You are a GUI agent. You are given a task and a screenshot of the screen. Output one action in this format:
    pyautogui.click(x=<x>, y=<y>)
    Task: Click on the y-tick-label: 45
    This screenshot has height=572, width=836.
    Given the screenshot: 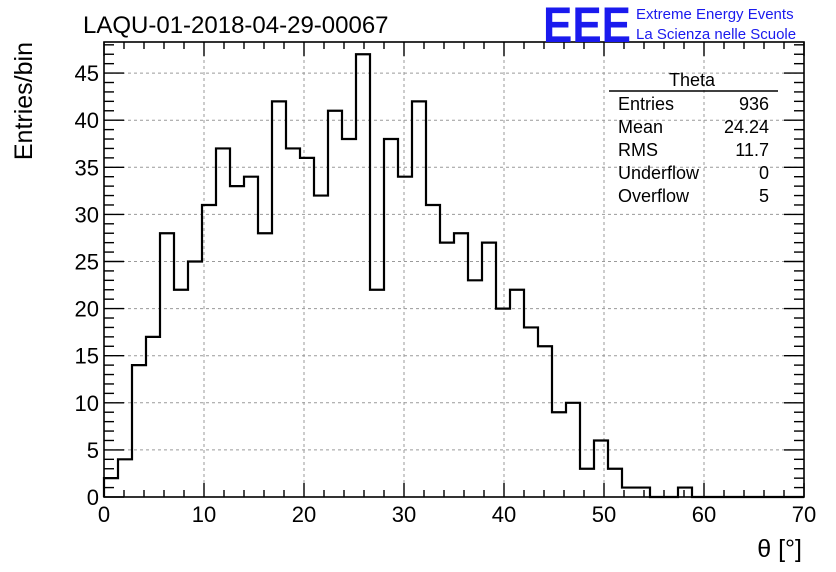 What is the action you would take?
    pyautogui.click(x=87, y=73)
    